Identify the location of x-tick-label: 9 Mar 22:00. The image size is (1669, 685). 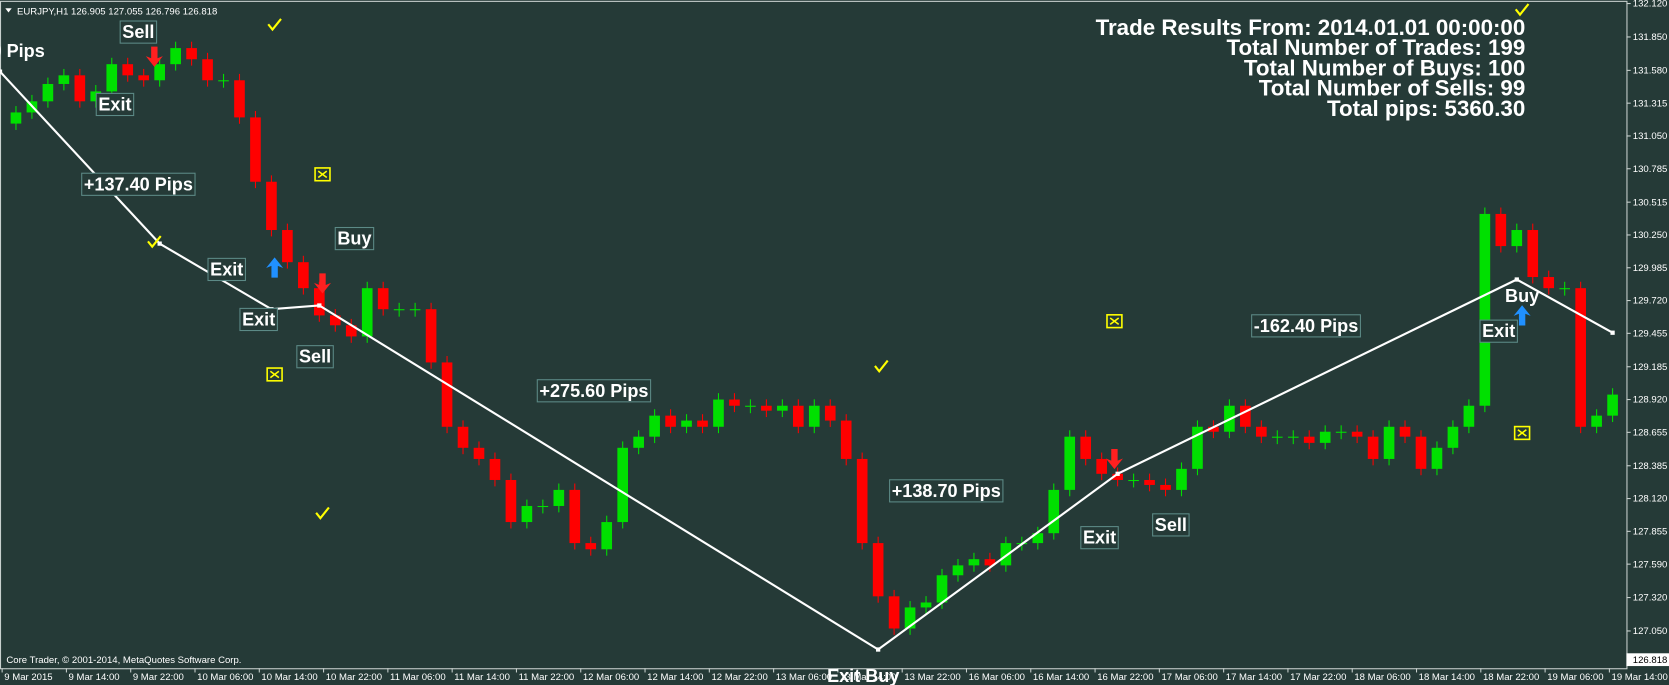
(158, 677).